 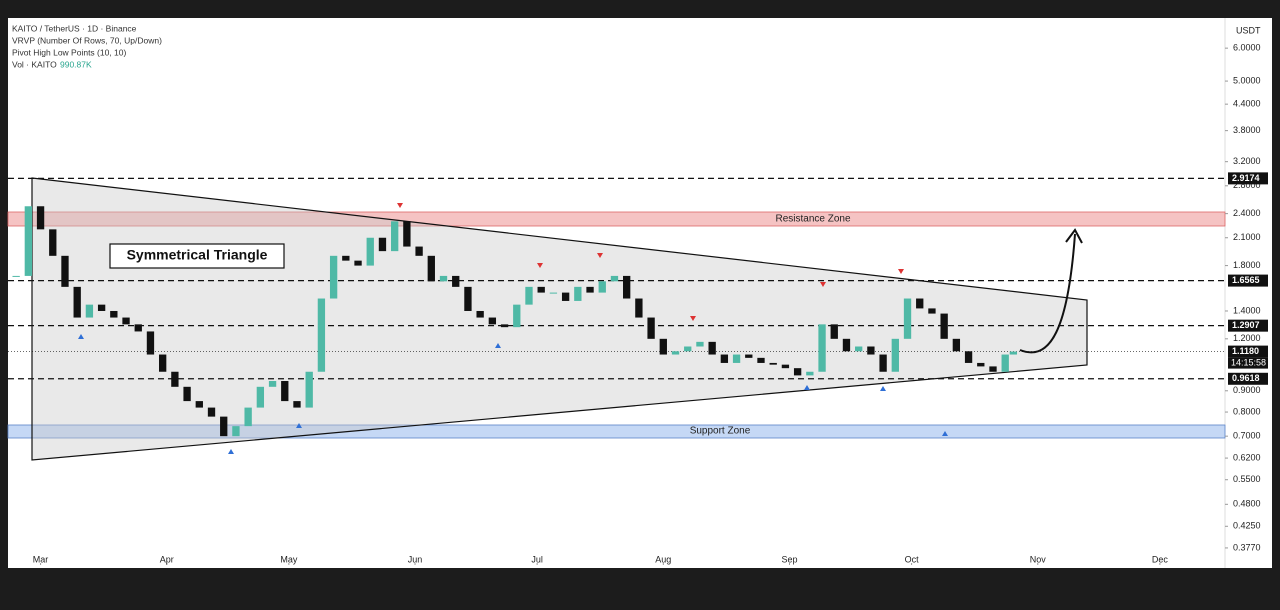 I want to click on arrow, so click(x=1047, y=293).